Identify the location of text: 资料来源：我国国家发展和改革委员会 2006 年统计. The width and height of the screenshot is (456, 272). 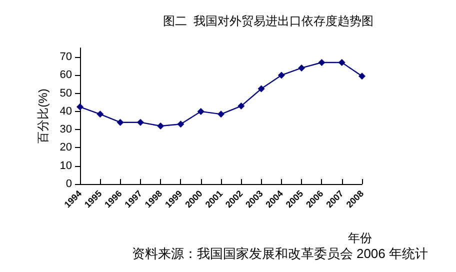
(280, 253).